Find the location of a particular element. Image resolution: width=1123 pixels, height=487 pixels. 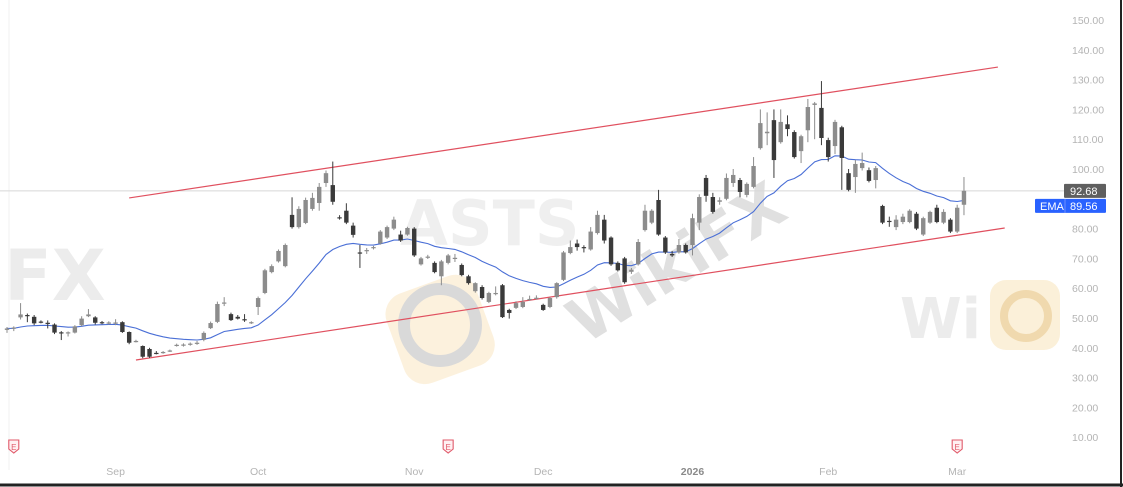

price-tick-label: 70.00 is located at coordinates (1085, 259).